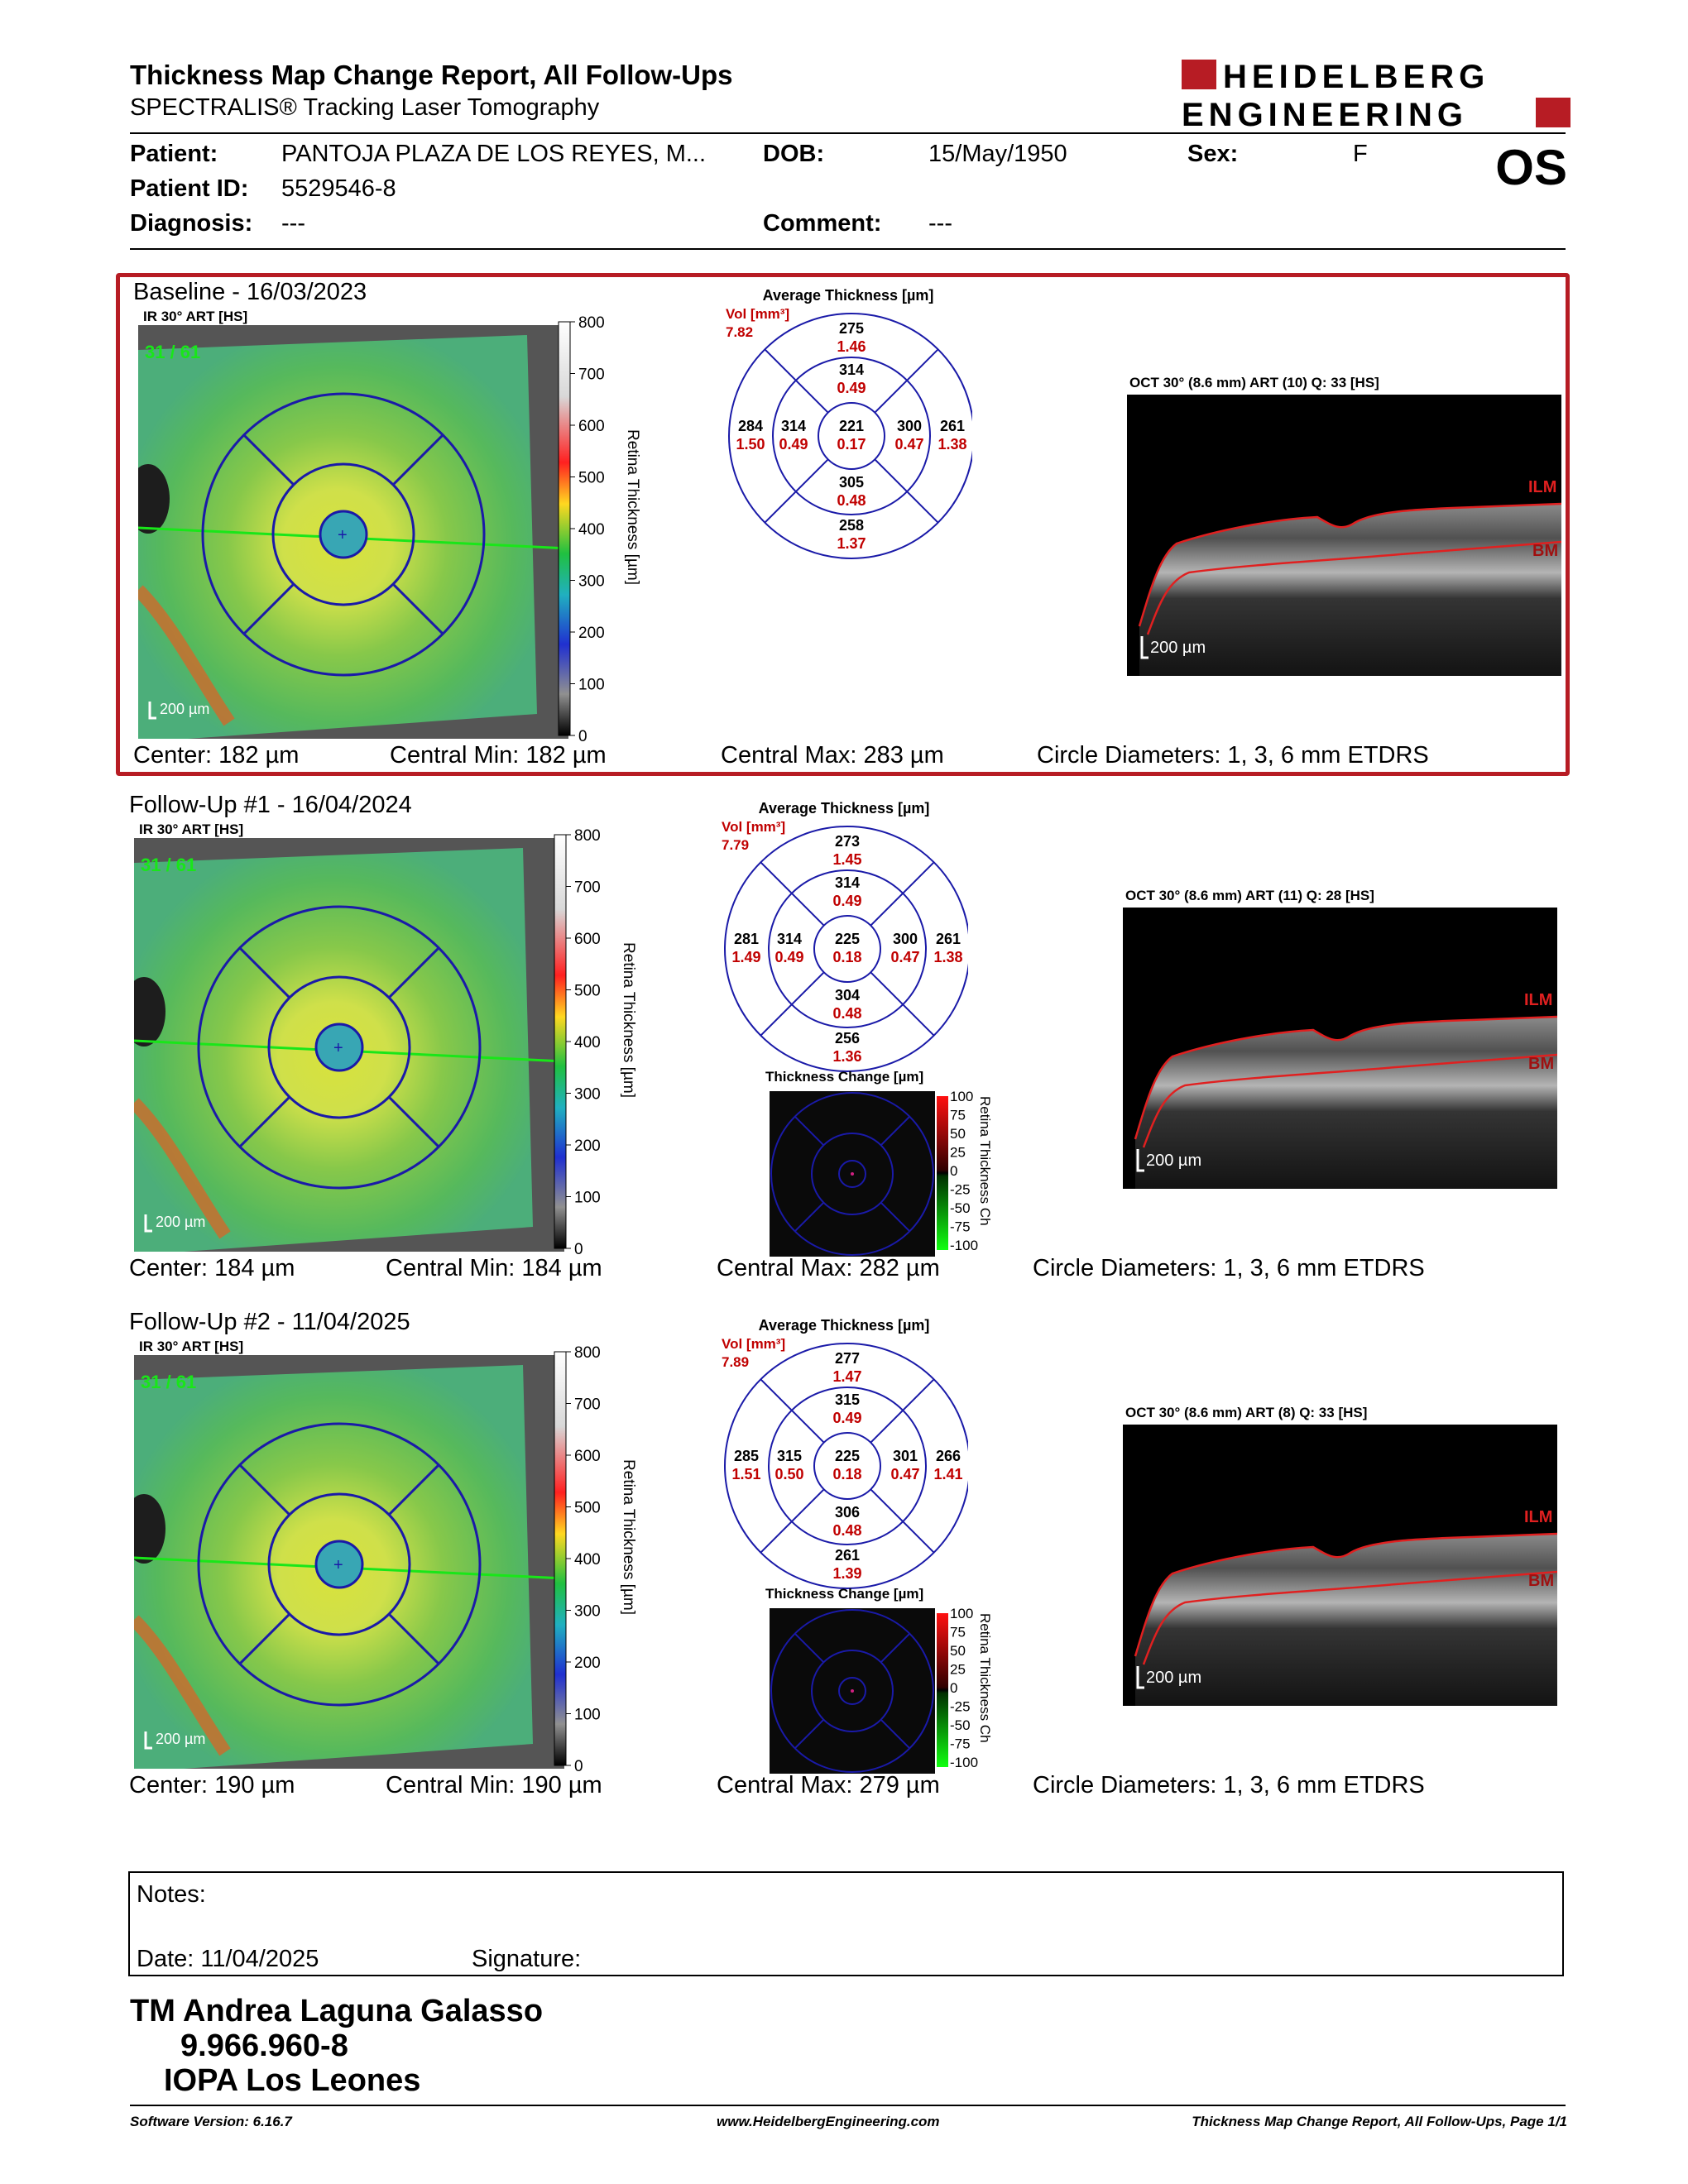  What do you see at coordinates (191, 223) in the screenshot?
I see `diagnosis-label: Diagnosis:` at bounding box center [191, 223].